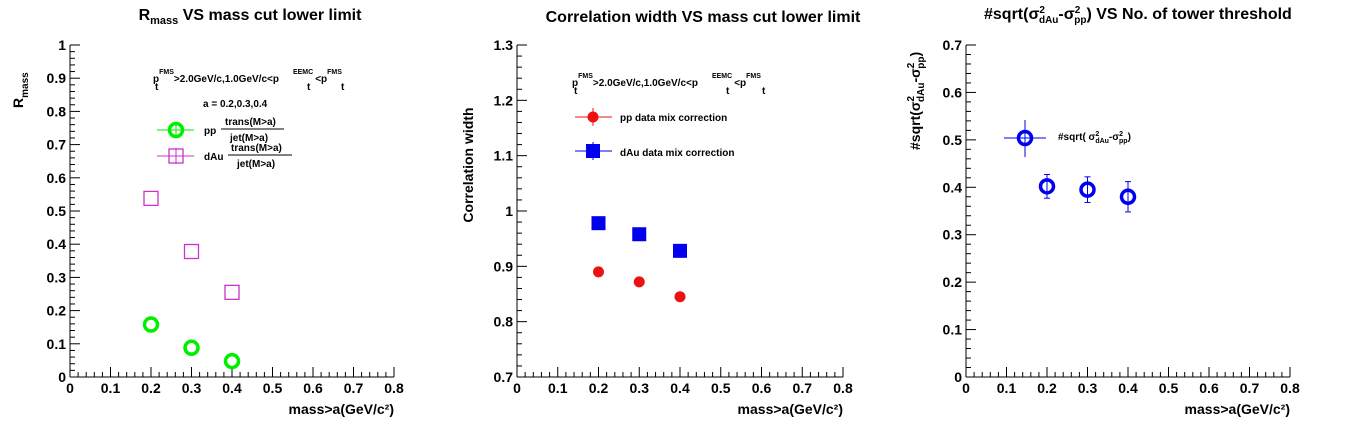  What do you see at coordinates (673, 118) in the screenshot?
I see `legend-label-pp: pp data mix correction` at bounding box center [673, 118].